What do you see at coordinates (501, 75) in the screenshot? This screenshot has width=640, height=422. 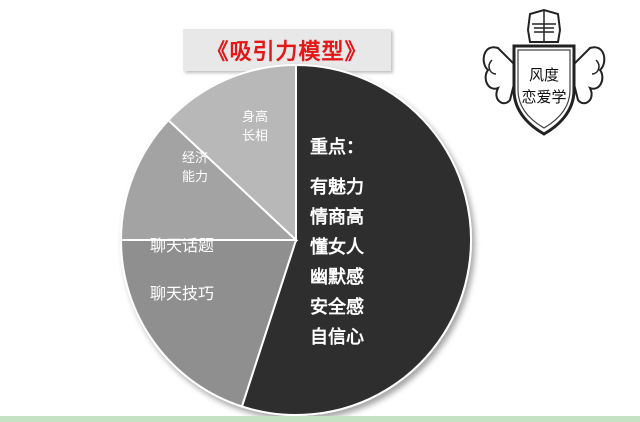 I see `mantling-left-icon` at bounding box center [501, 75].